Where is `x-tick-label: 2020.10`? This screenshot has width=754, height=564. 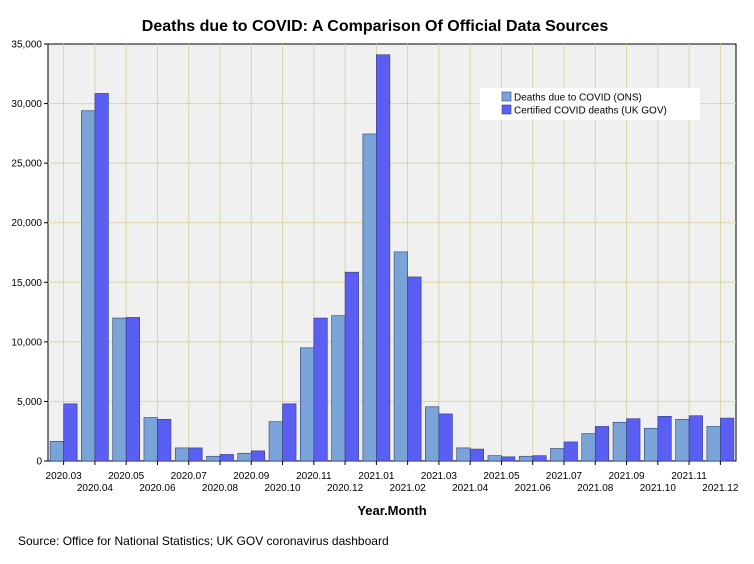
x-tick-label: 2020.10 is located at coordinates (282, 488).